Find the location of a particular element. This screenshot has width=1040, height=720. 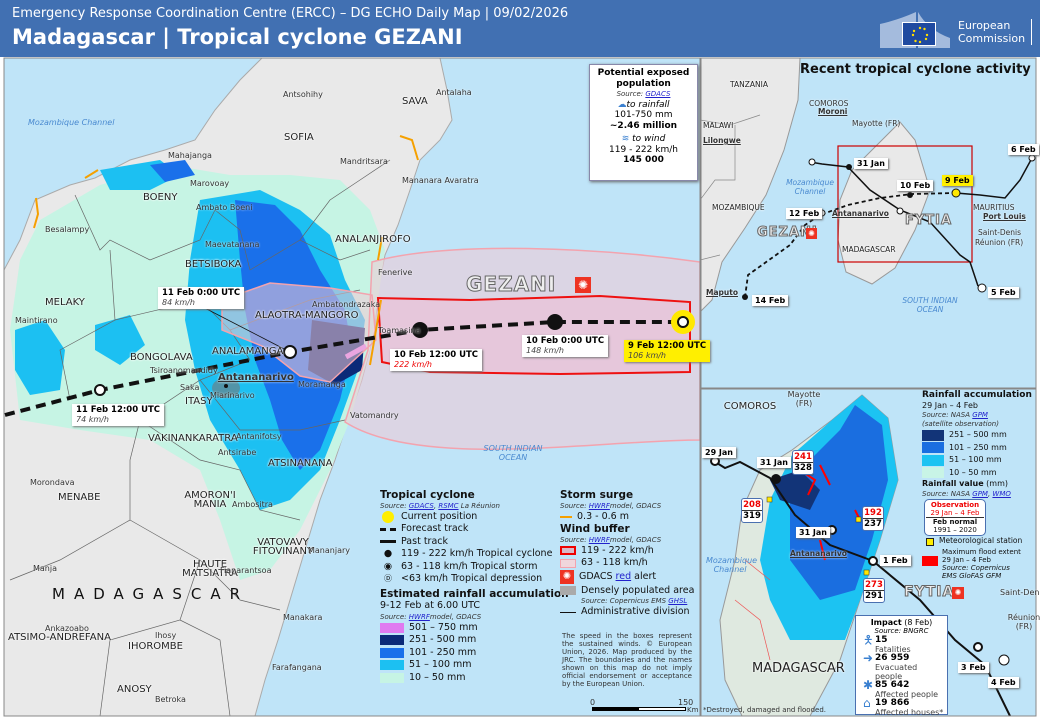

legend-item: 101 - 250 mm is located at coordinates (443, 652).